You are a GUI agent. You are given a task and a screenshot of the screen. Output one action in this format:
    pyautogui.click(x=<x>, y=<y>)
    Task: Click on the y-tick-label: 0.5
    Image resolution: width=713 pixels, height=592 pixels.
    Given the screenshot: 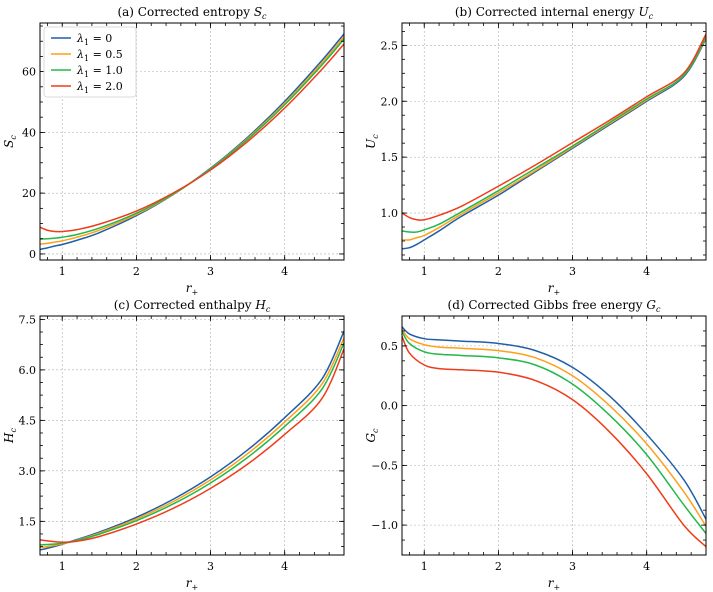 What is the action you would take?
    pyautogui.click(x=390, y=346)
    